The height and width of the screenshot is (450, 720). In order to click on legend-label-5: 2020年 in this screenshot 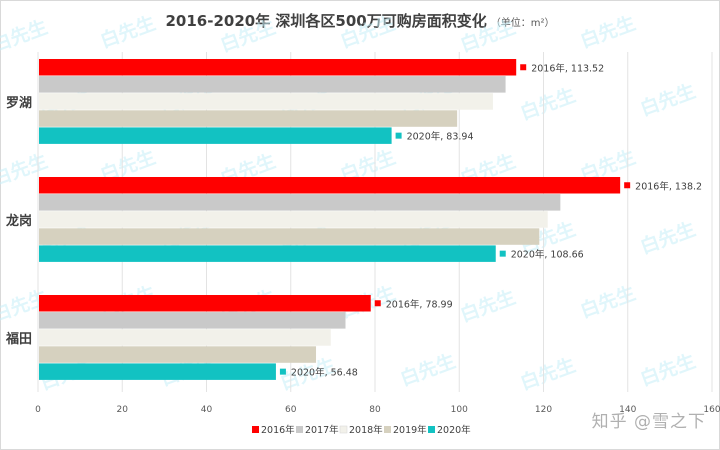, I will do `click(454, 430)`.